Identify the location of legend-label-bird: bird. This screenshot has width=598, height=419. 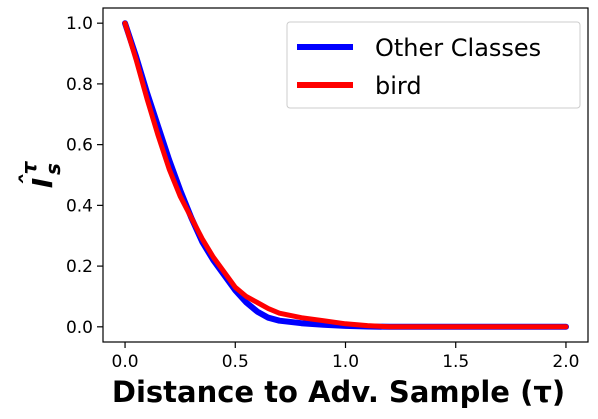
(398, 86).